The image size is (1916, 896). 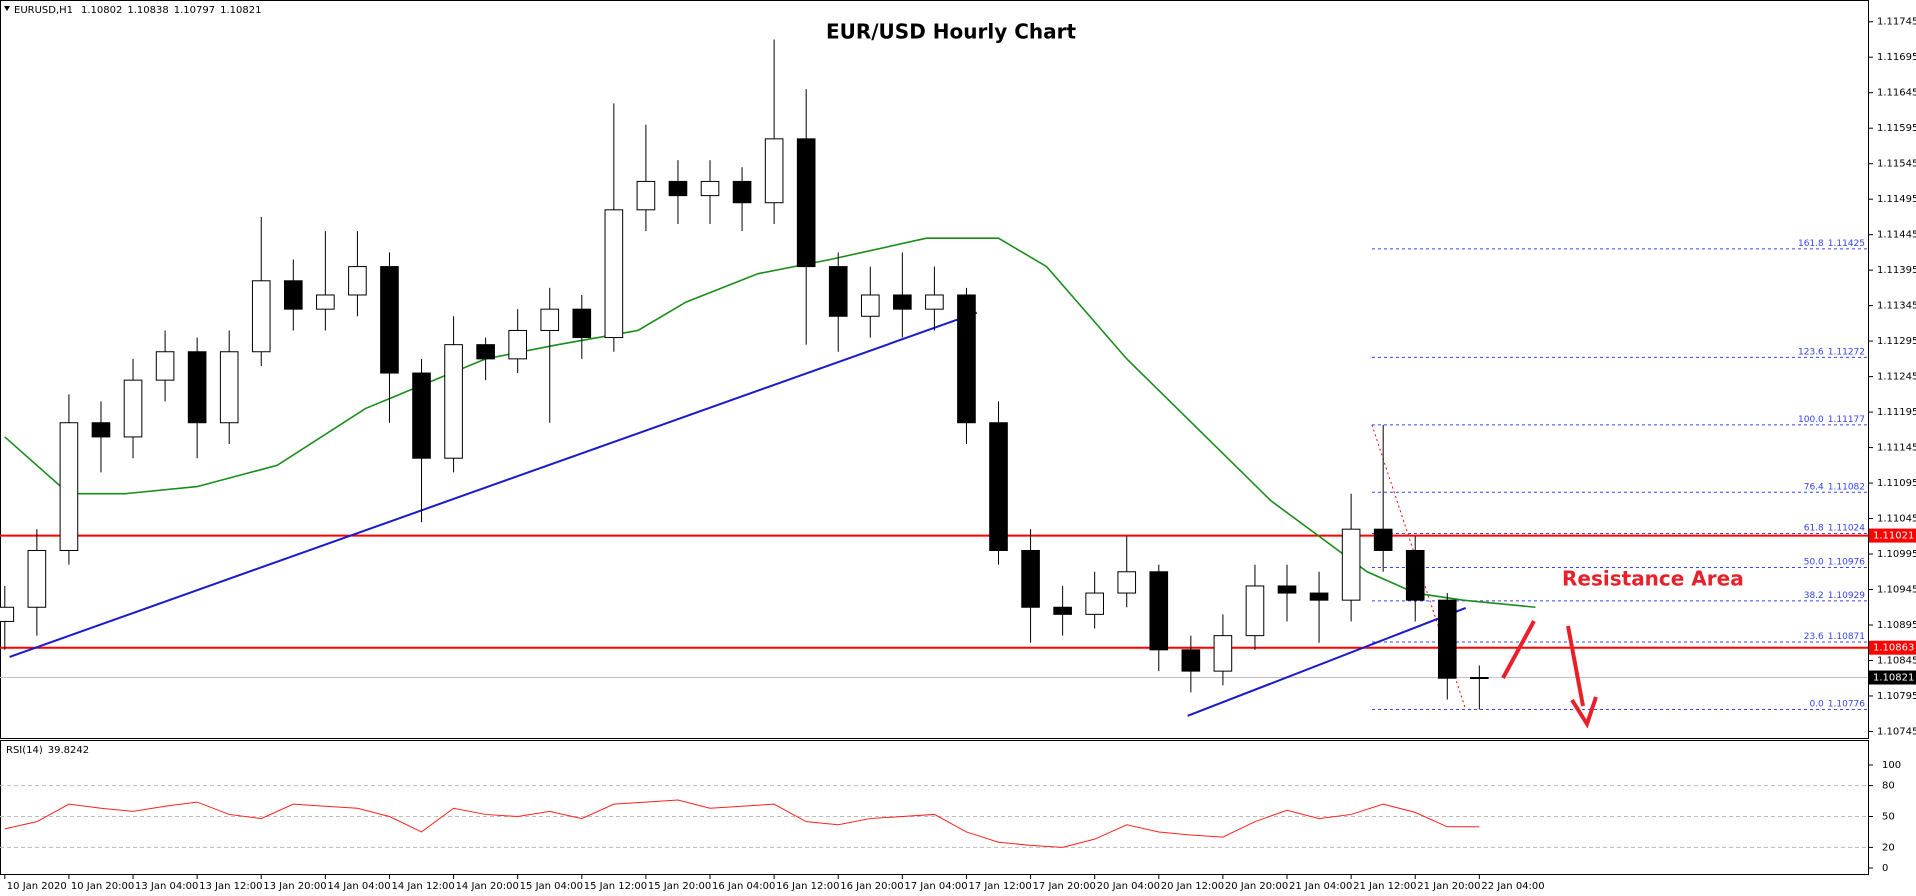 What do you see at coordinates (1896, 93) in the screenshot?
I see `y-tick-label: 1.11645` at bounding box center [1896, 93].